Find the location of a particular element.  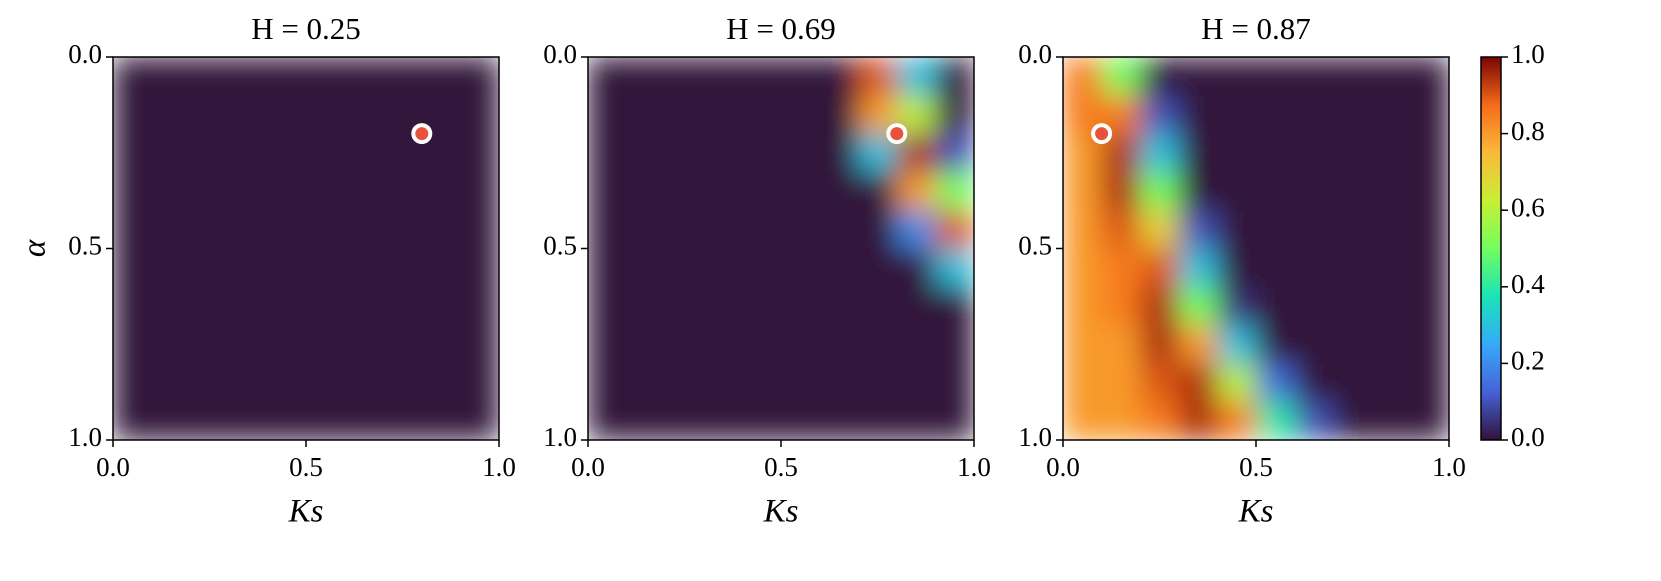

x-tick-label: 1.0 is located at coordinates (1449, 467).